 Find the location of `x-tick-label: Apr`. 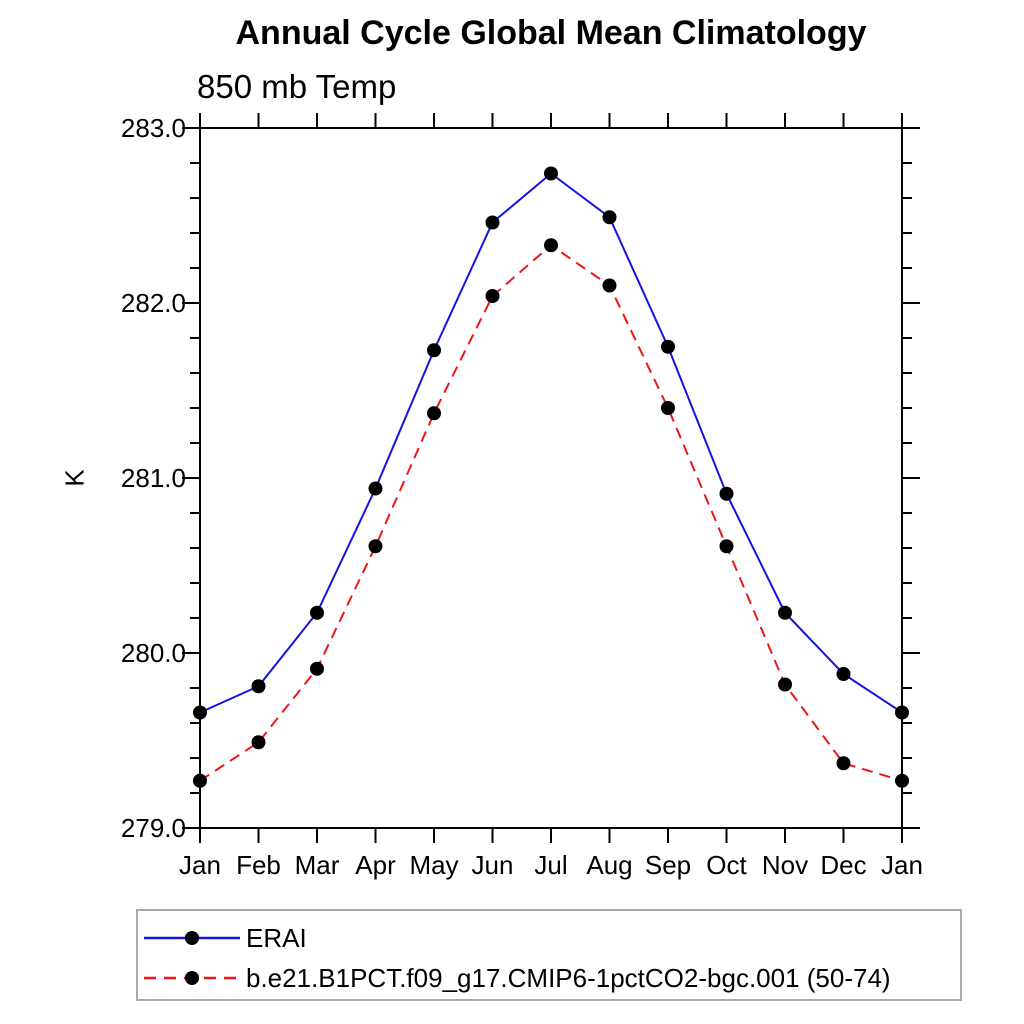

x-tick-label: Apr is located at coordinates (375, 865).